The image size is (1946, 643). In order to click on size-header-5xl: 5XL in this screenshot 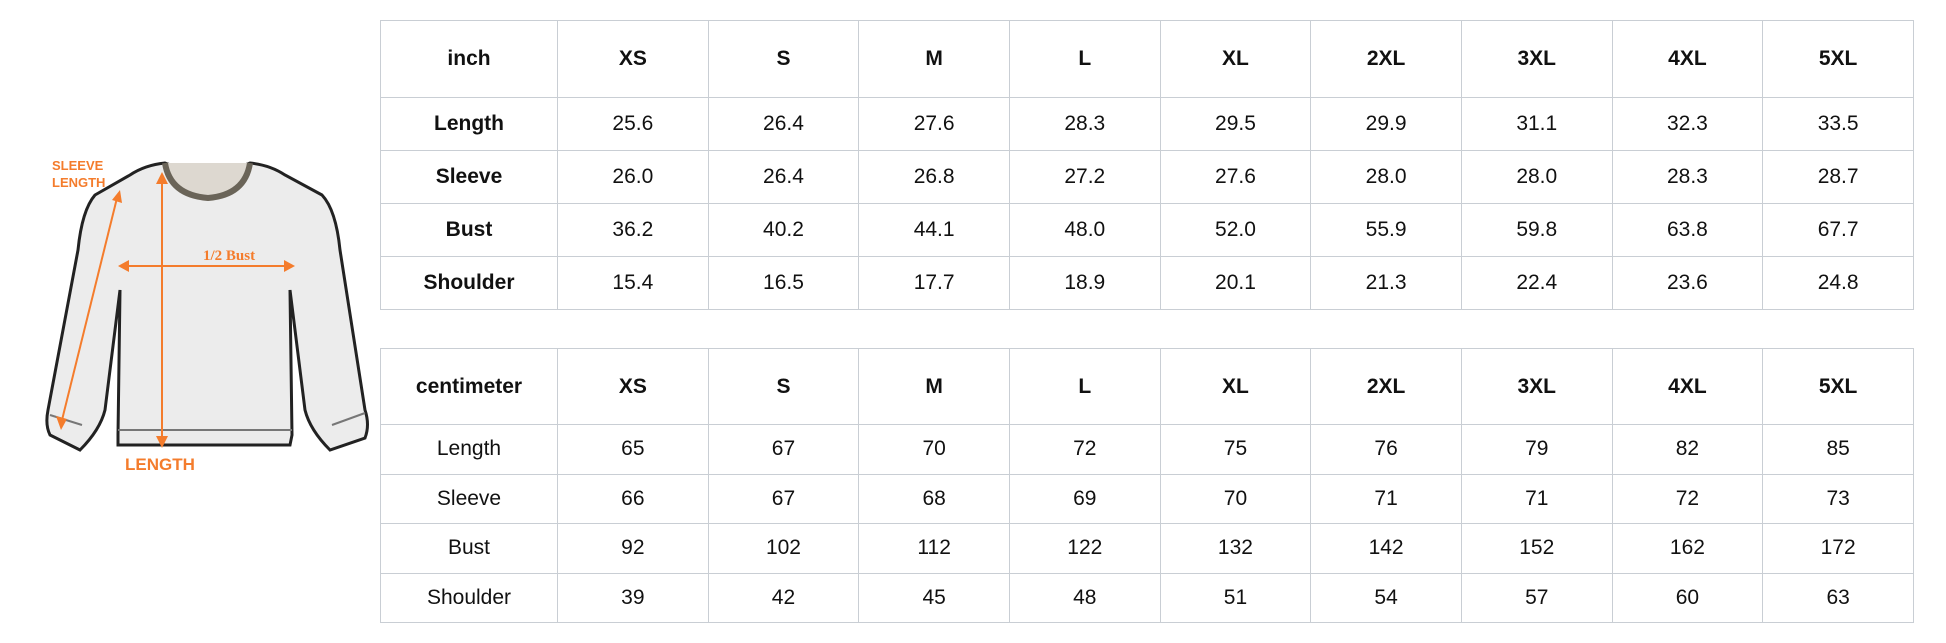, I will do `click(1838, 59)`.